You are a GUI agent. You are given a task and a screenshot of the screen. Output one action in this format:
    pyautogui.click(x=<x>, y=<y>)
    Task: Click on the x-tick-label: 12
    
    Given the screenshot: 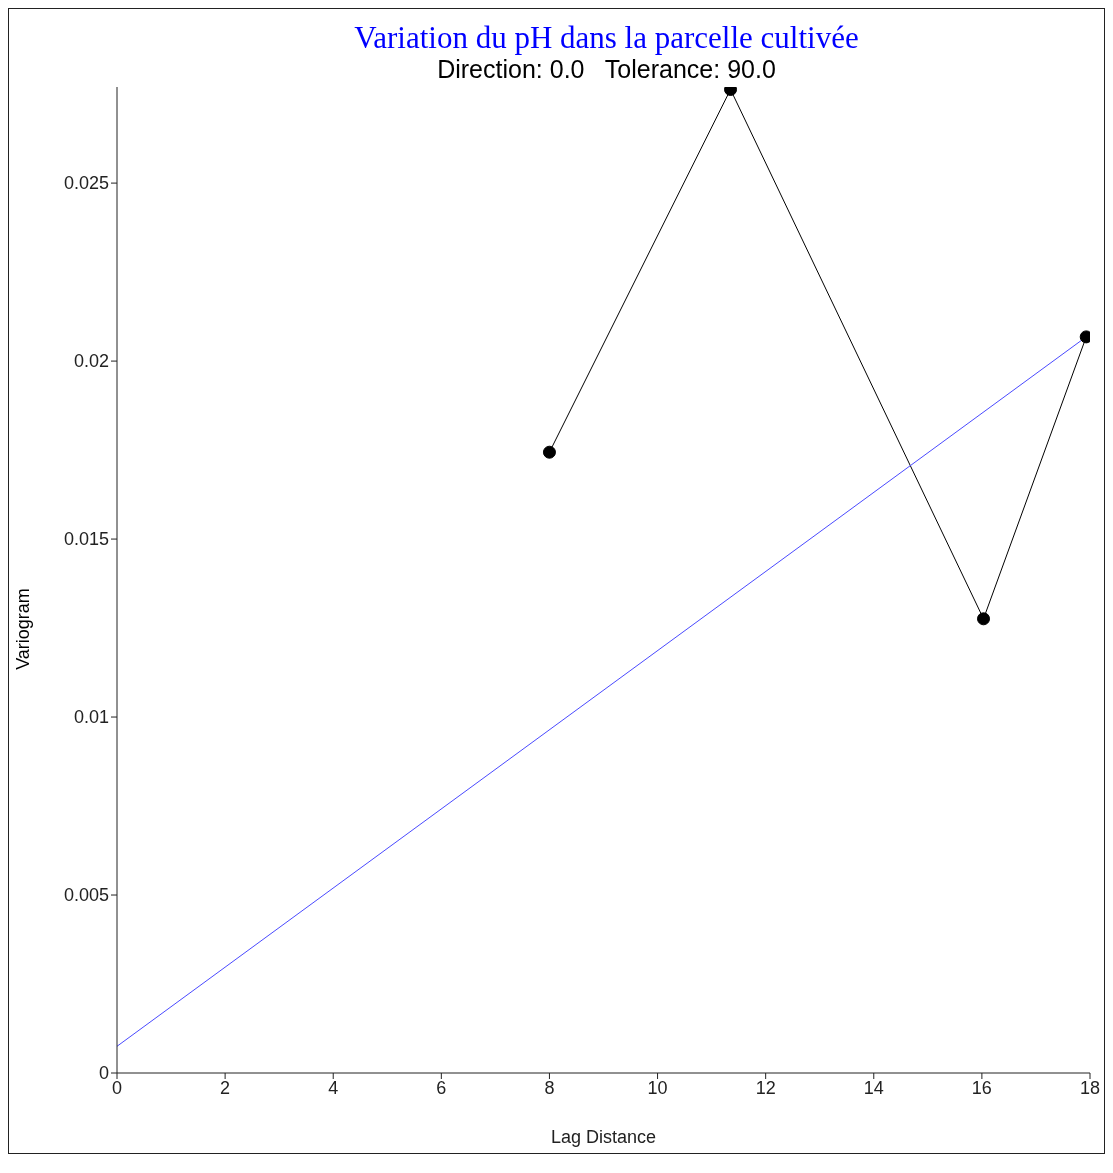 What is the action you would take?
    pyautogui.click(x=765, y=1087)
    